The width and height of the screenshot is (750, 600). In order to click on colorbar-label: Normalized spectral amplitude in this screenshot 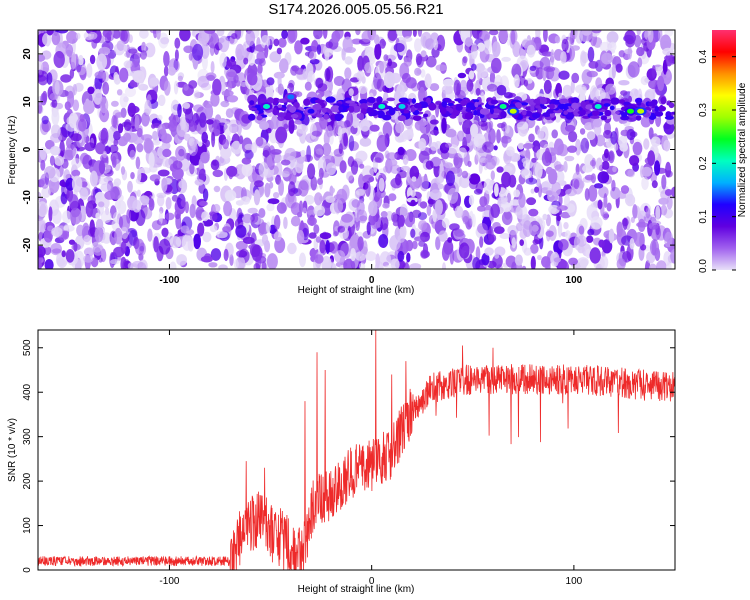, I will do `click(742, 149)`.